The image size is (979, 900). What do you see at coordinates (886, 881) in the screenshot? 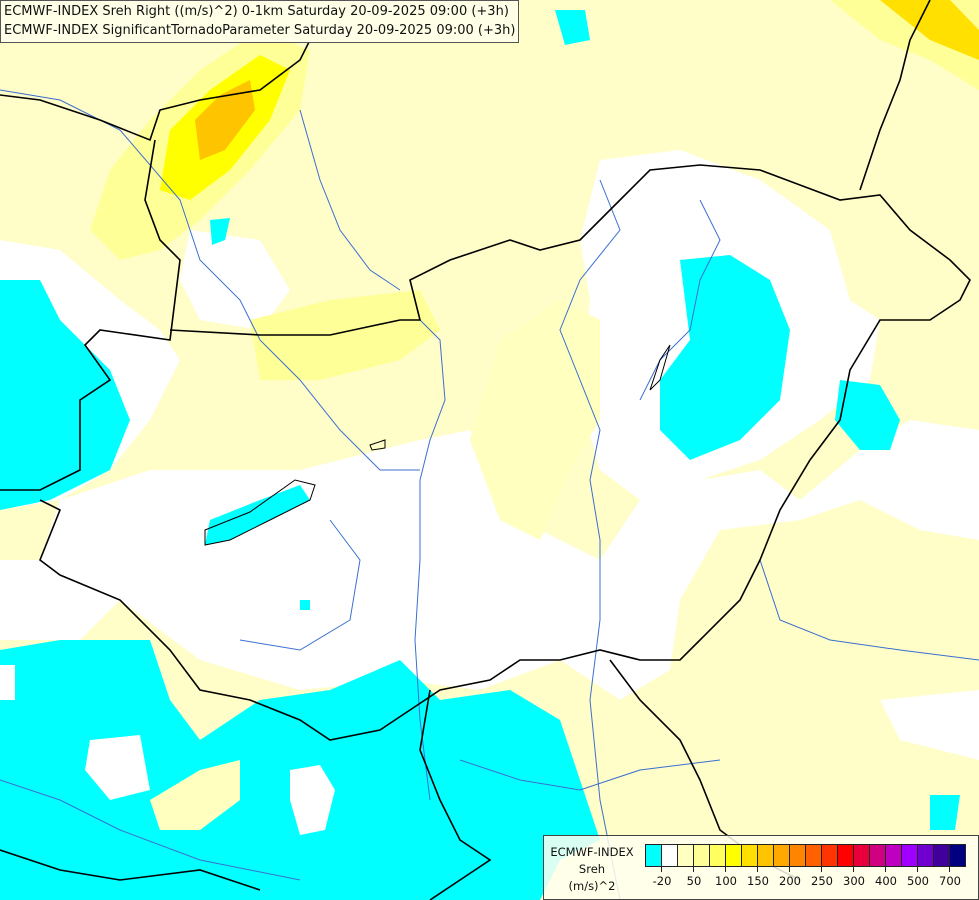
I see `legend-tick-label: 400` at bounding box center [886, 881].